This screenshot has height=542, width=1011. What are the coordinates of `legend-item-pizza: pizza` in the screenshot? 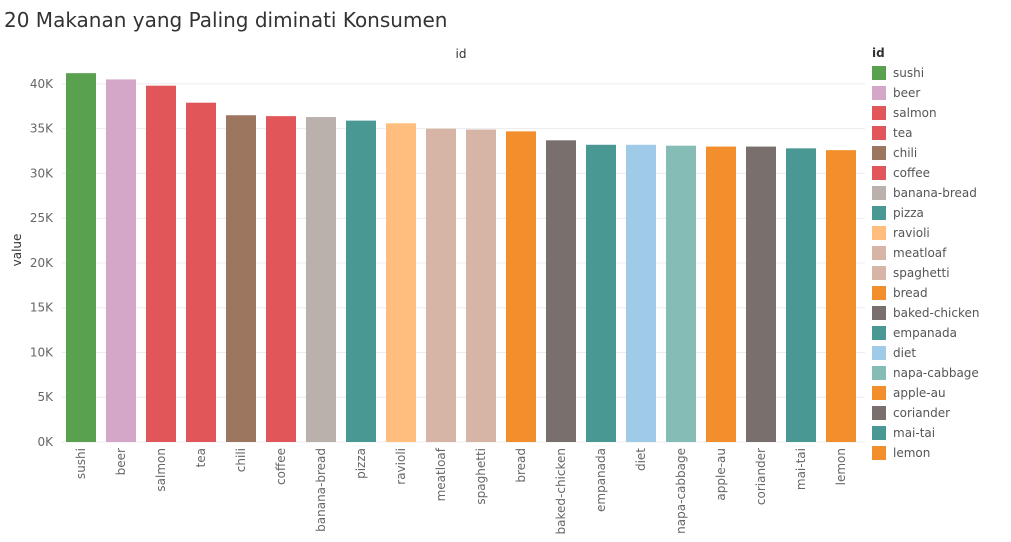 It's located at (925, 213).